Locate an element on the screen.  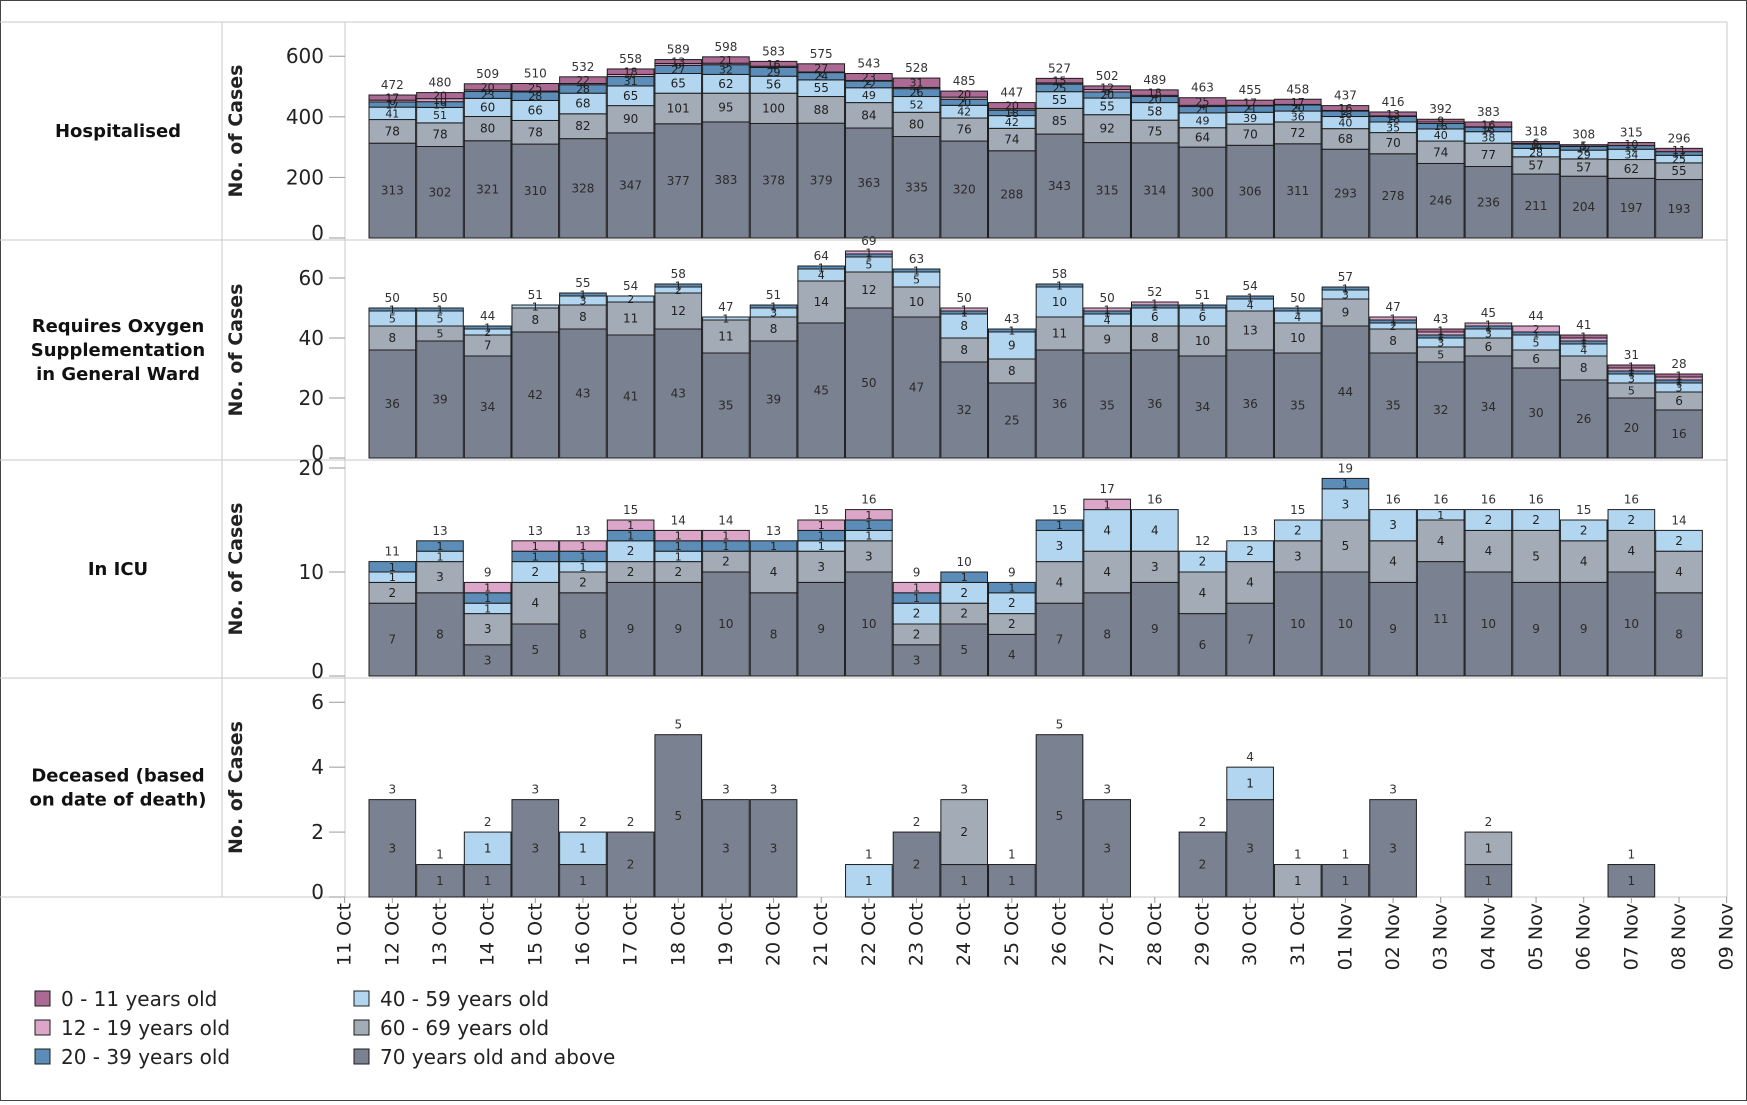
segment-value-label: 62 is located at coordinates (725, 84).